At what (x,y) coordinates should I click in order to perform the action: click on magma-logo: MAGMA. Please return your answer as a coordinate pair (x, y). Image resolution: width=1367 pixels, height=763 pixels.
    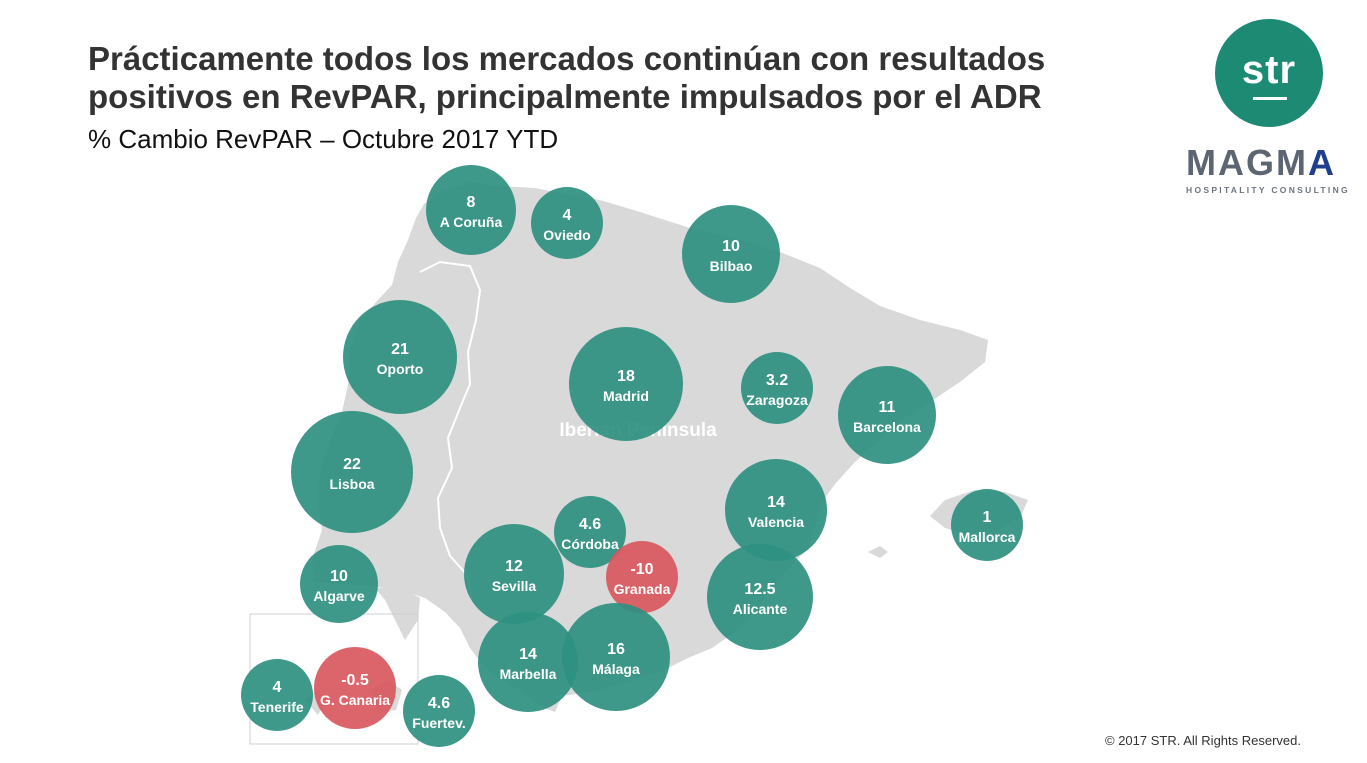
    Looking at the image, I should click on (1275, 163).